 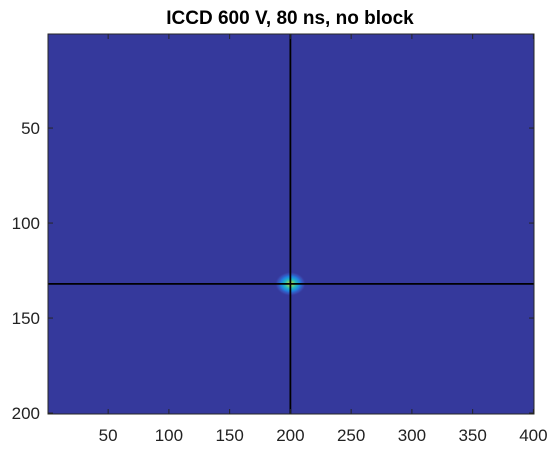 What do you see at coordinates (26, 318) in the screenshot?
I see `y-tick-label: 150` at bounding box center [26, 318].